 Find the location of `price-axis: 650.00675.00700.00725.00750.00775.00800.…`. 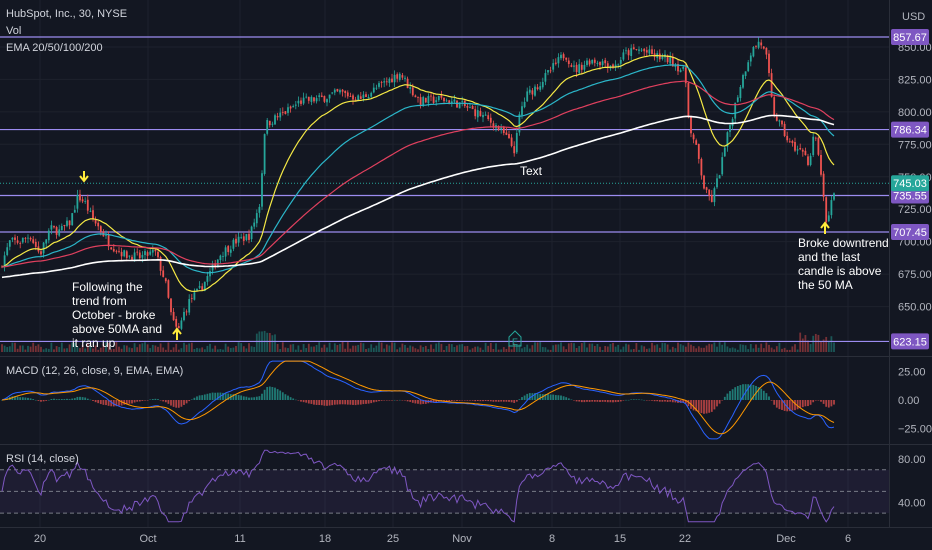

price-axis: 650.00675.00700.00725.00750.00775.00800.… is located at coordinates (915, 275).